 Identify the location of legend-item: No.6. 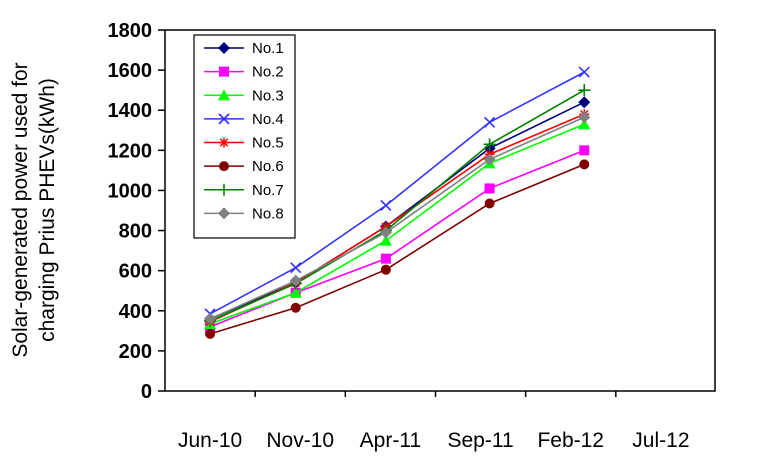
(244, 166).